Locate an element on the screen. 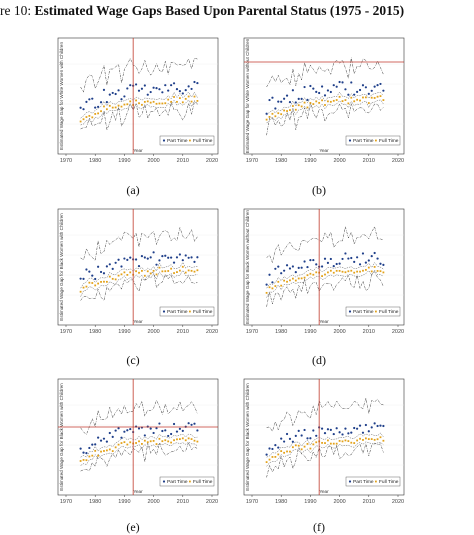 The width and height of the screenshot is (474, 535). panel-b-ci-lower-line is located at coordinates (325, 119).